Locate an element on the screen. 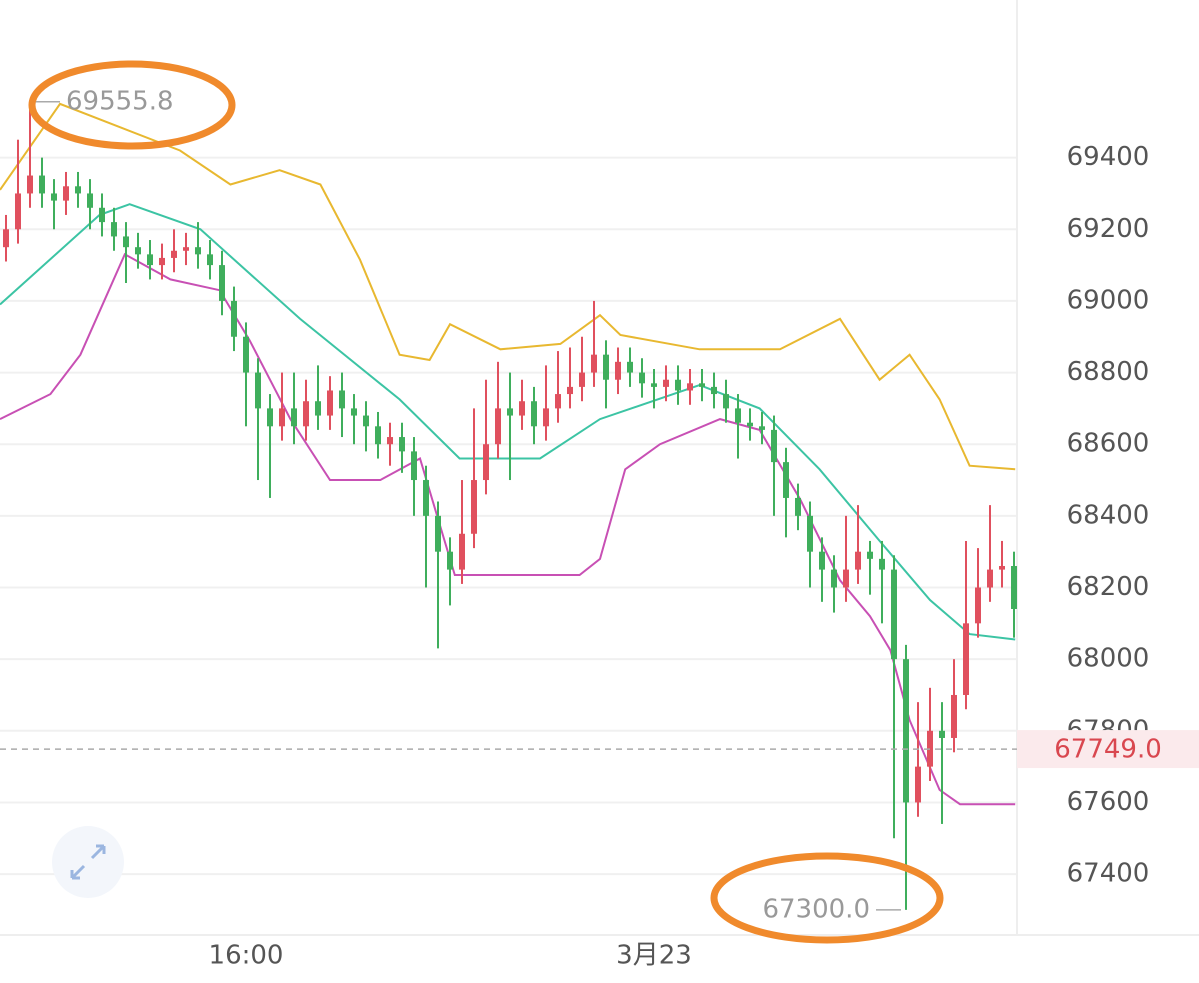  y-tick-label: 68800 is located at coordinates (1108, 372).